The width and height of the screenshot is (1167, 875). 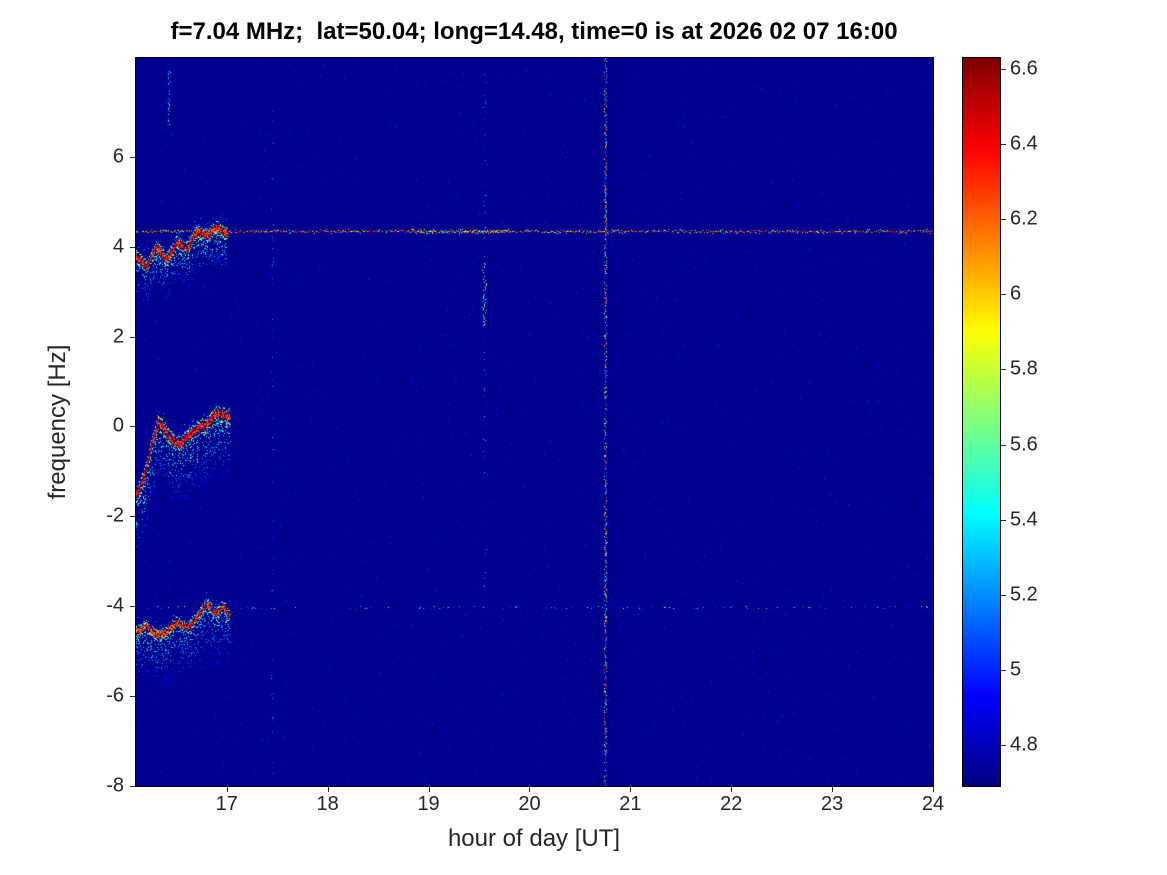 What do you see at coordinates (832, 804) in the screenshot?
I see `x-tick-label: 23` at bounding box center [832, 804].